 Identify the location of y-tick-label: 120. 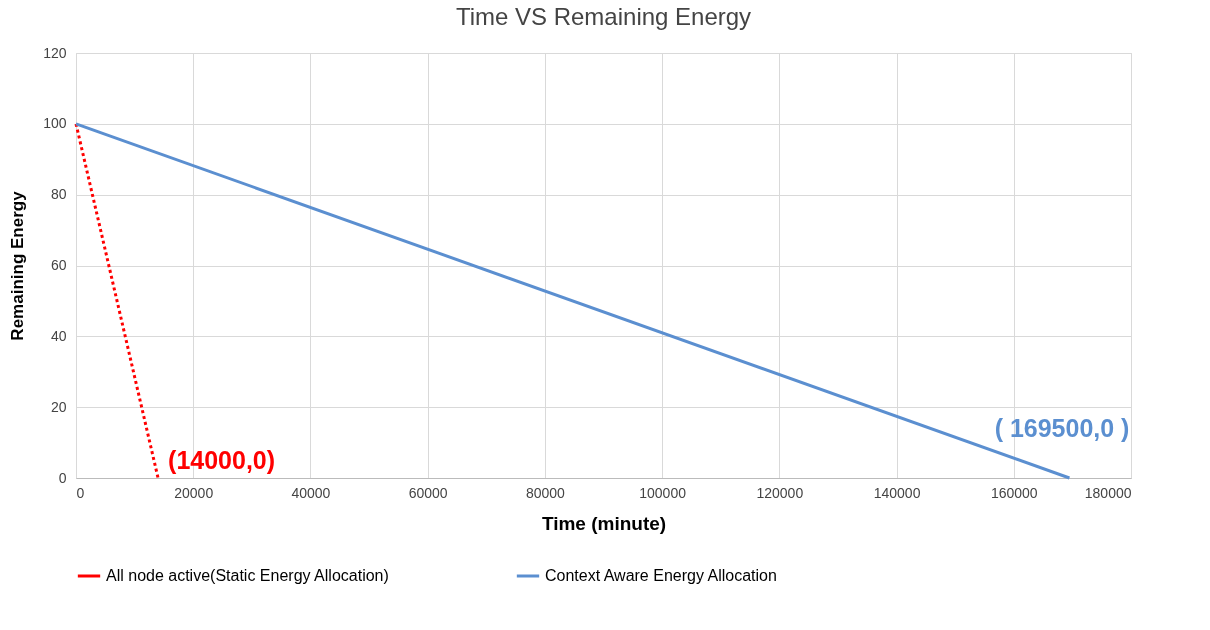
(55, 52).